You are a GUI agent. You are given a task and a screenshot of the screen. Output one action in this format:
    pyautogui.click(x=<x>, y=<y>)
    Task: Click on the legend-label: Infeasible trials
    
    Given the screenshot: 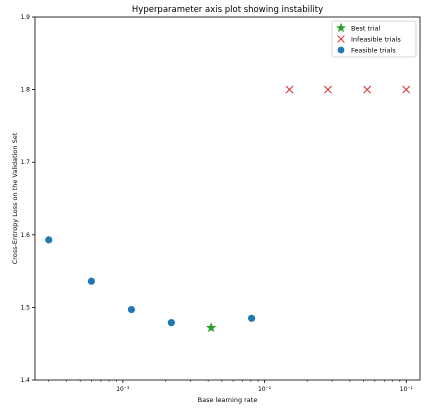 What is the action you would take?
    pyautogui.click(x=376, y=39)
    